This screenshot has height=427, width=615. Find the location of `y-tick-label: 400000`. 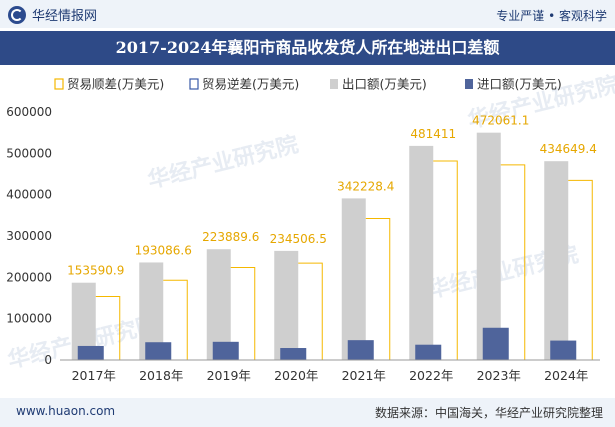

y-tick-label: 400000 is located at coordinates (29, 195).